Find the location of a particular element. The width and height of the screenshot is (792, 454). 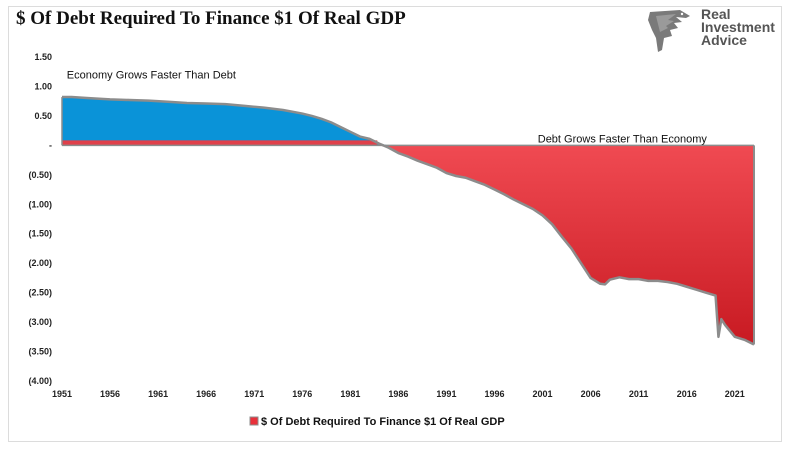

x-tick-label: 1956 is located at coordinates (110, 394).